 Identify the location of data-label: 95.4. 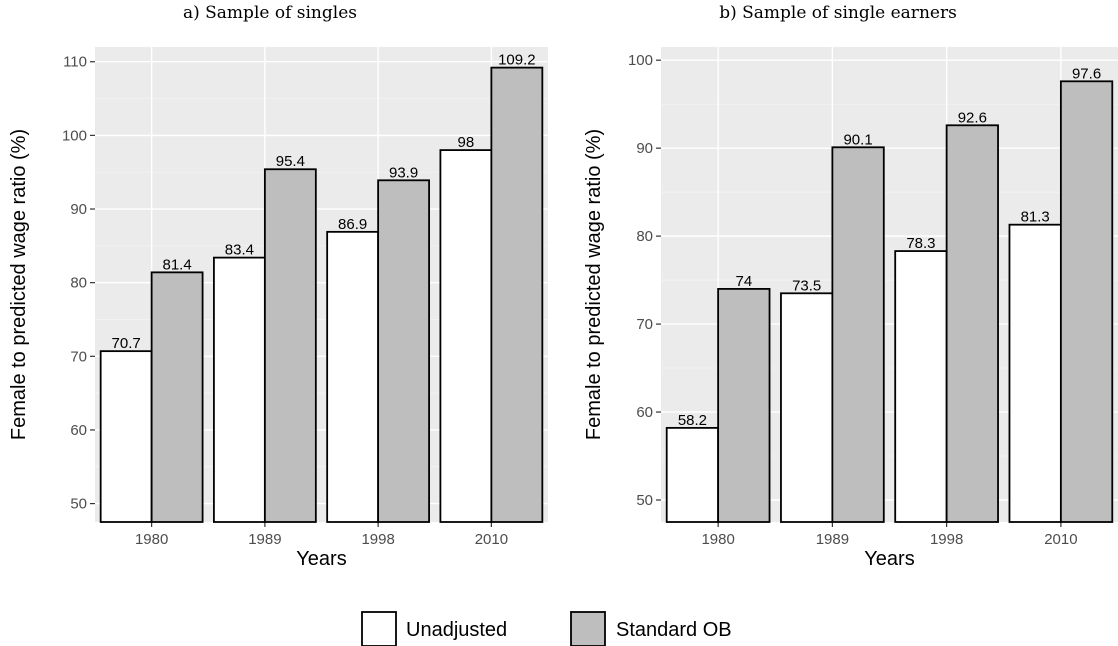
(290, 161).